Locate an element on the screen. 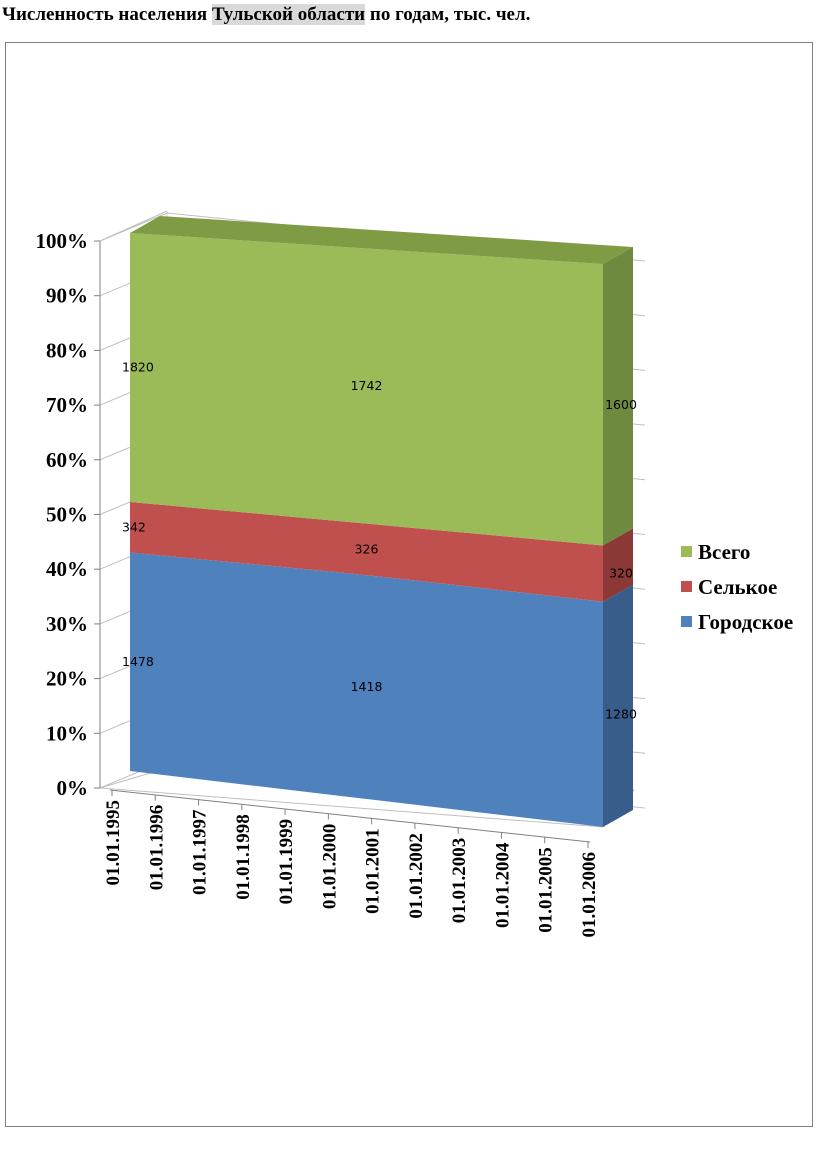 The height and width of the screenshot is (1172, 816). y-tick-label-6: 60% is located at coordinates (67, 460).